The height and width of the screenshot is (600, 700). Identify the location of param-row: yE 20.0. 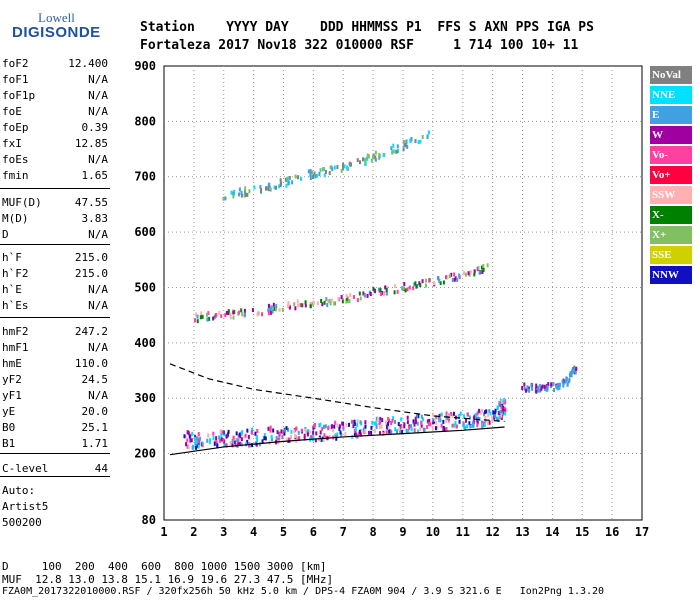
(55, 413).